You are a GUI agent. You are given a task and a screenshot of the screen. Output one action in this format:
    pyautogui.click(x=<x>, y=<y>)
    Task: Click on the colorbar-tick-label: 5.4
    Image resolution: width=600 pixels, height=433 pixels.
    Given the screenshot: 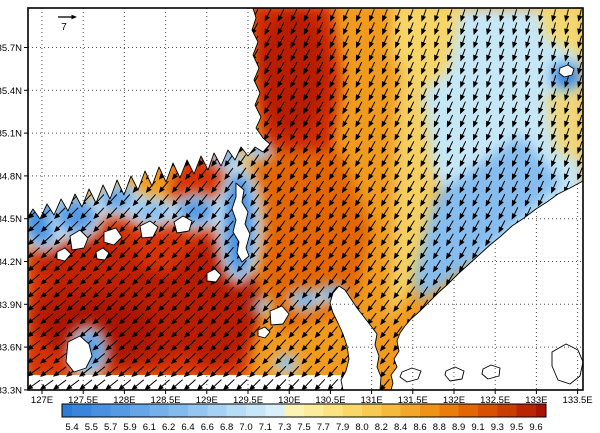 What is the action you would take?
    pyautogui.click(x=71, y=427)
    